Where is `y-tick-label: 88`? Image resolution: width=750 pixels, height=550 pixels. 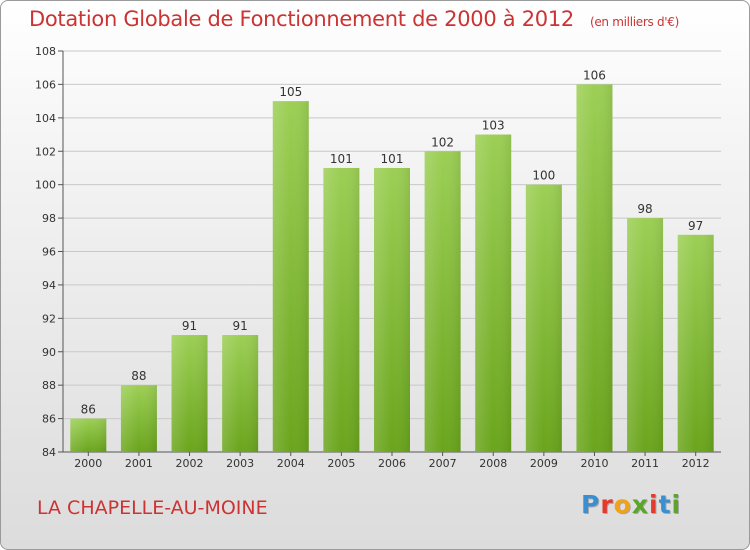 y-tick-label: 88 is located at coordinates (49, 385).